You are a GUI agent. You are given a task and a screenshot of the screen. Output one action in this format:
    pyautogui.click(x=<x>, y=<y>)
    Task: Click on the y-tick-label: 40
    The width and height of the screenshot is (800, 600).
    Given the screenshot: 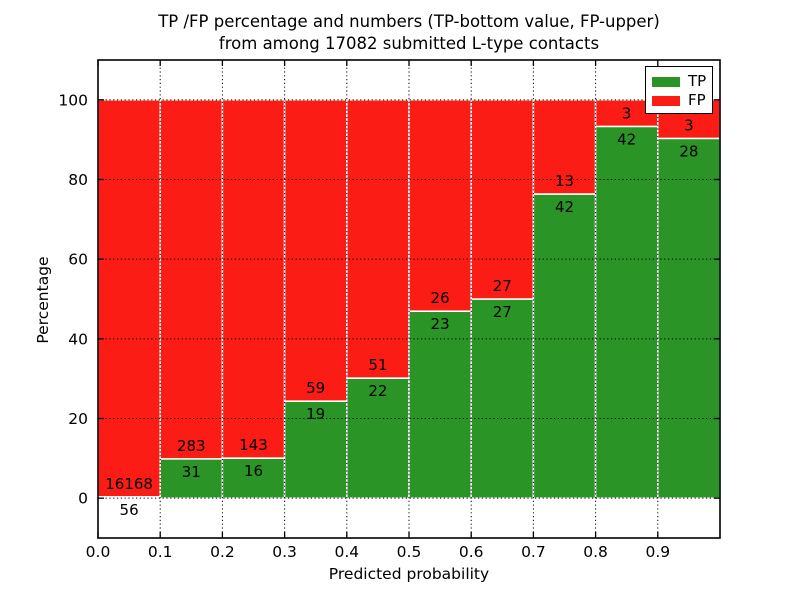 What is the action you would take?
    pyautogui.click(x=78, y=339)
    